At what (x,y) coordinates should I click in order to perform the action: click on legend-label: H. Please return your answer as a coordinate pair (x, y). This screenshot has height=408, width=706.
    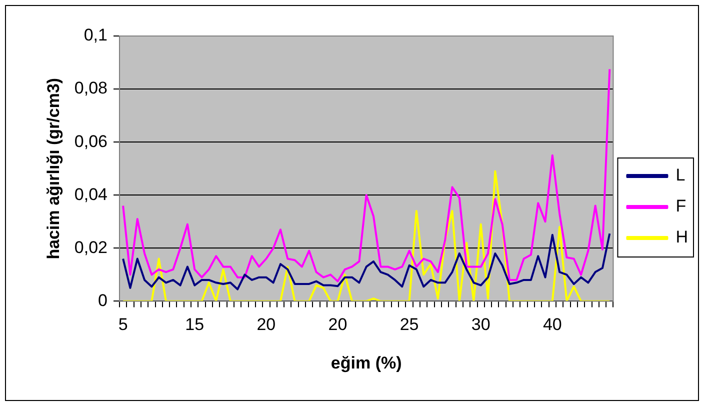
    Looking at the image, I should click on (682, 237).